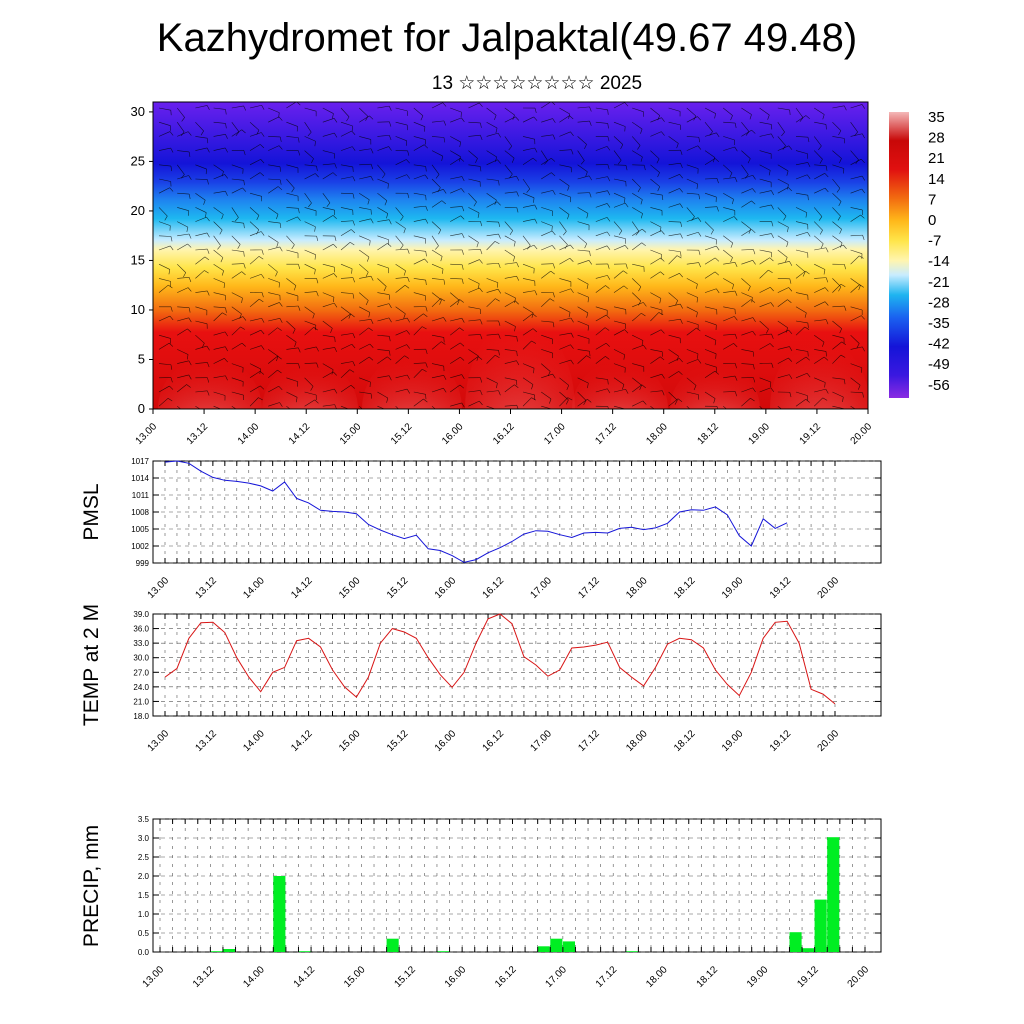 The width and height of the screenshot is (1024, 1024). I want to click on y-tick-label: 36.0, so click(141, 629).